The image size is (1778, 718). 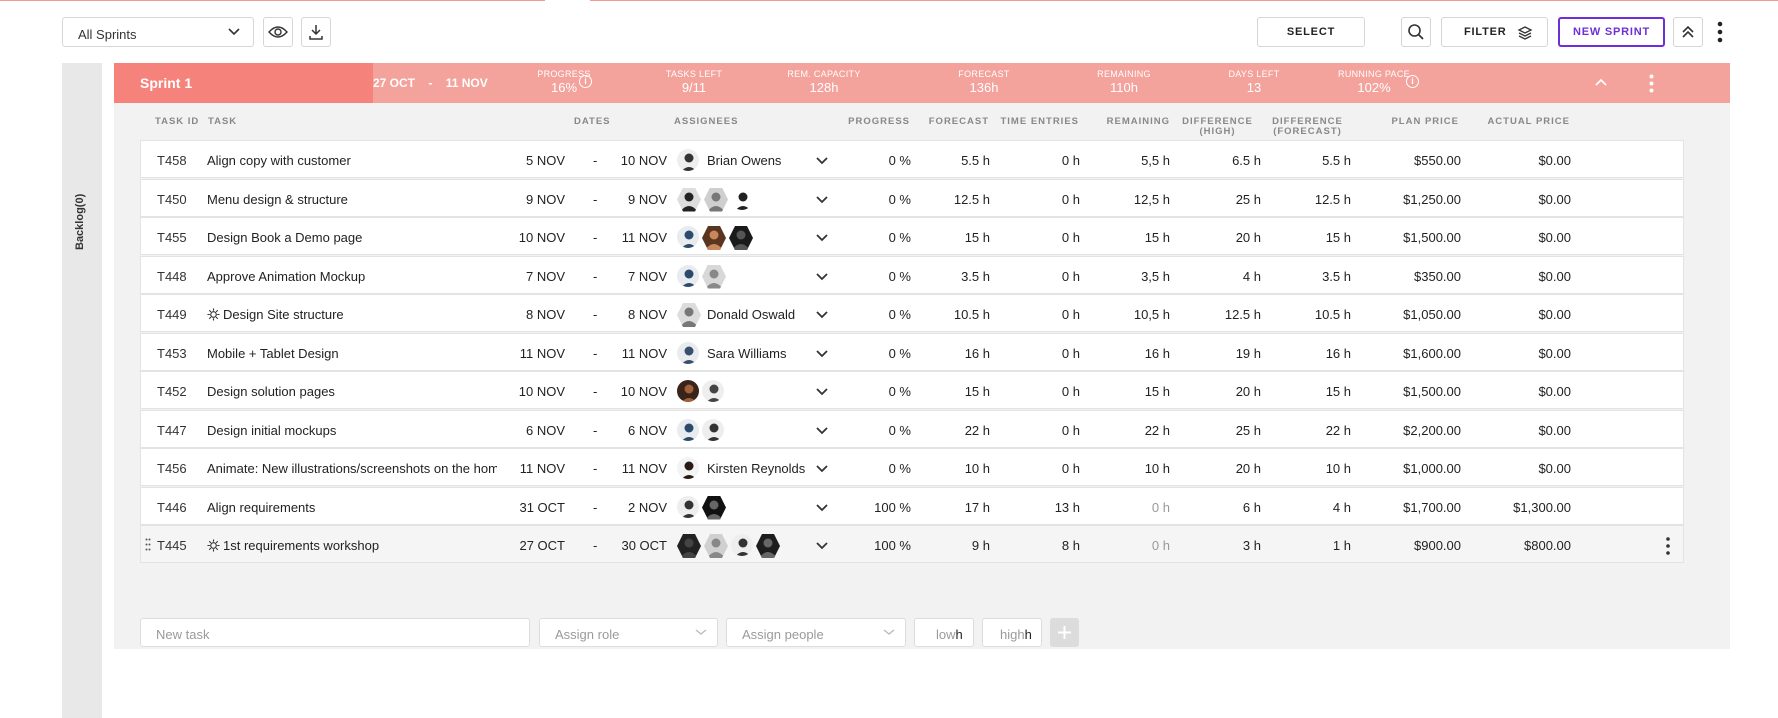 I want to click on task-start-date: 6 NOV, so click(x=545, y=430).